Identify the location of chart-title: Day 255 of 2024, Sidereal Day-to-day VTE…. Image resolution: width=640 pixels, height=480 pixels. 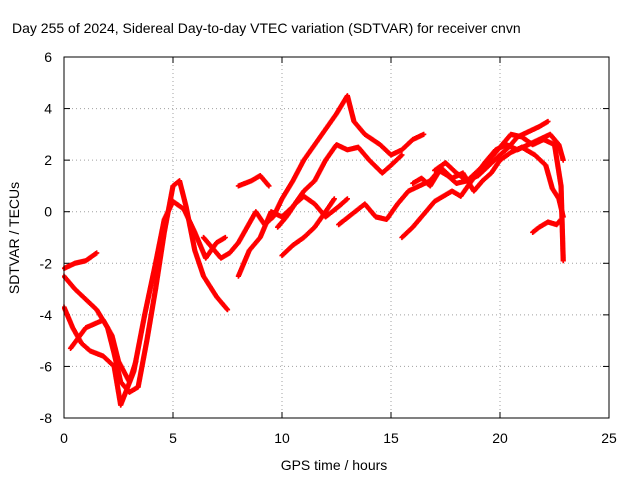
(266, 28).